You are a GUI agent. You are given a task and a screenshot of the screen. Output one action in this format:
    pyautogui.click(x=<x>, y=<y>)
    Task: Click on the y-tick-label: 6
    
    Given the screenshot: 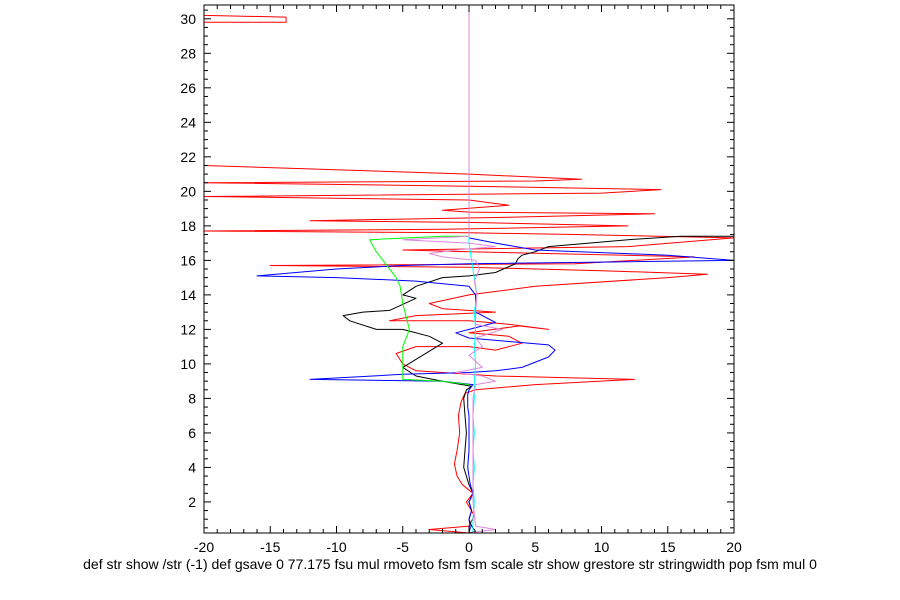 What is the action you would take?
    pyautogui.click(x=192, y=433)
    